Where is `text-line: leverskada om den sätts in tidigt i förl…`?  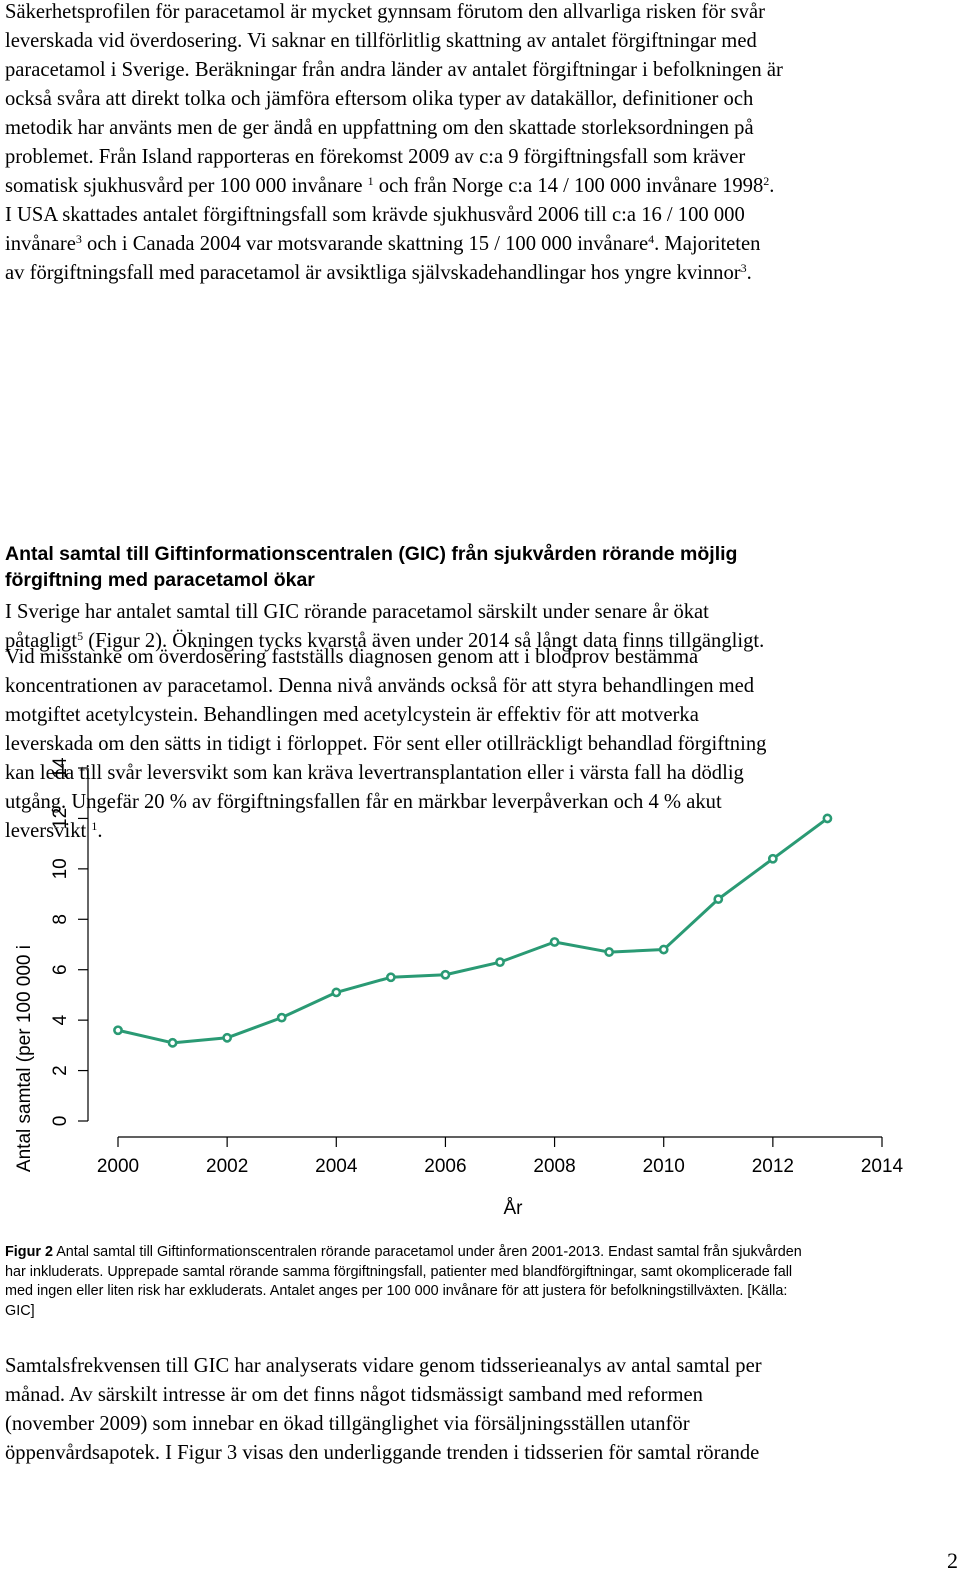 text-line: leverskada om den sätts in tidigt i förl… is located at coordinates (386, 744).